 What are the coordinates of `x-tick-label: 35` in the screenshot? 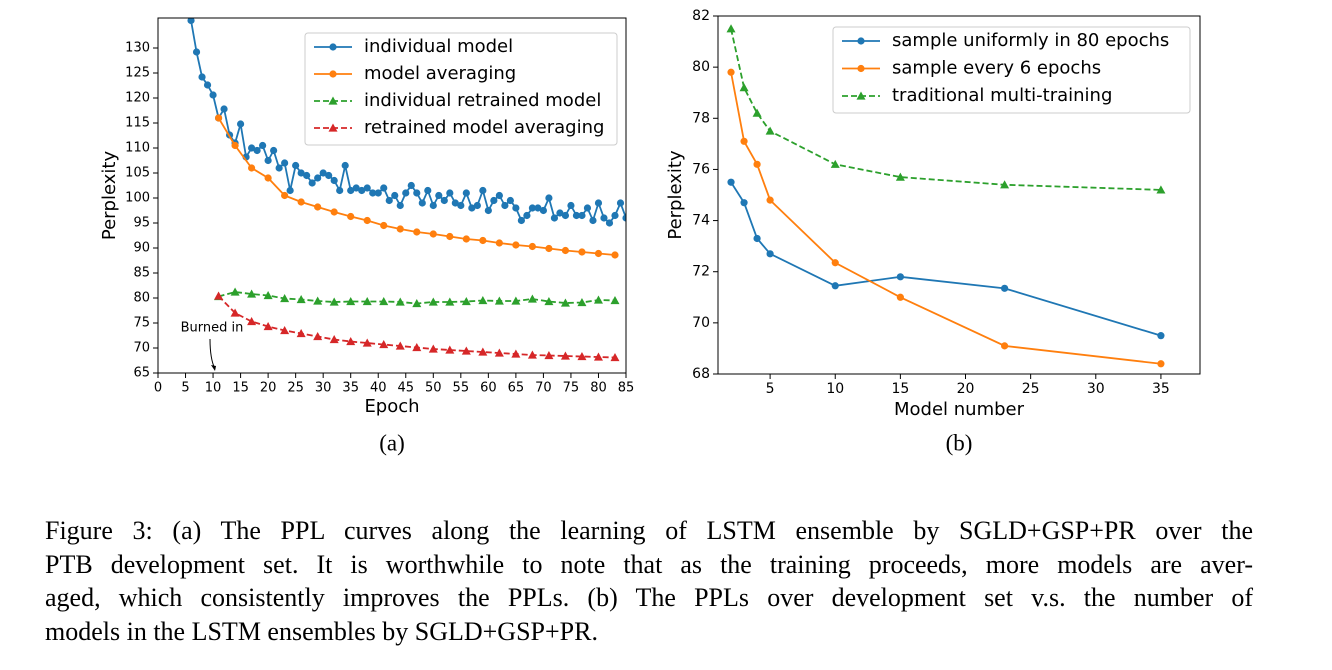 It's located at (350, 388).